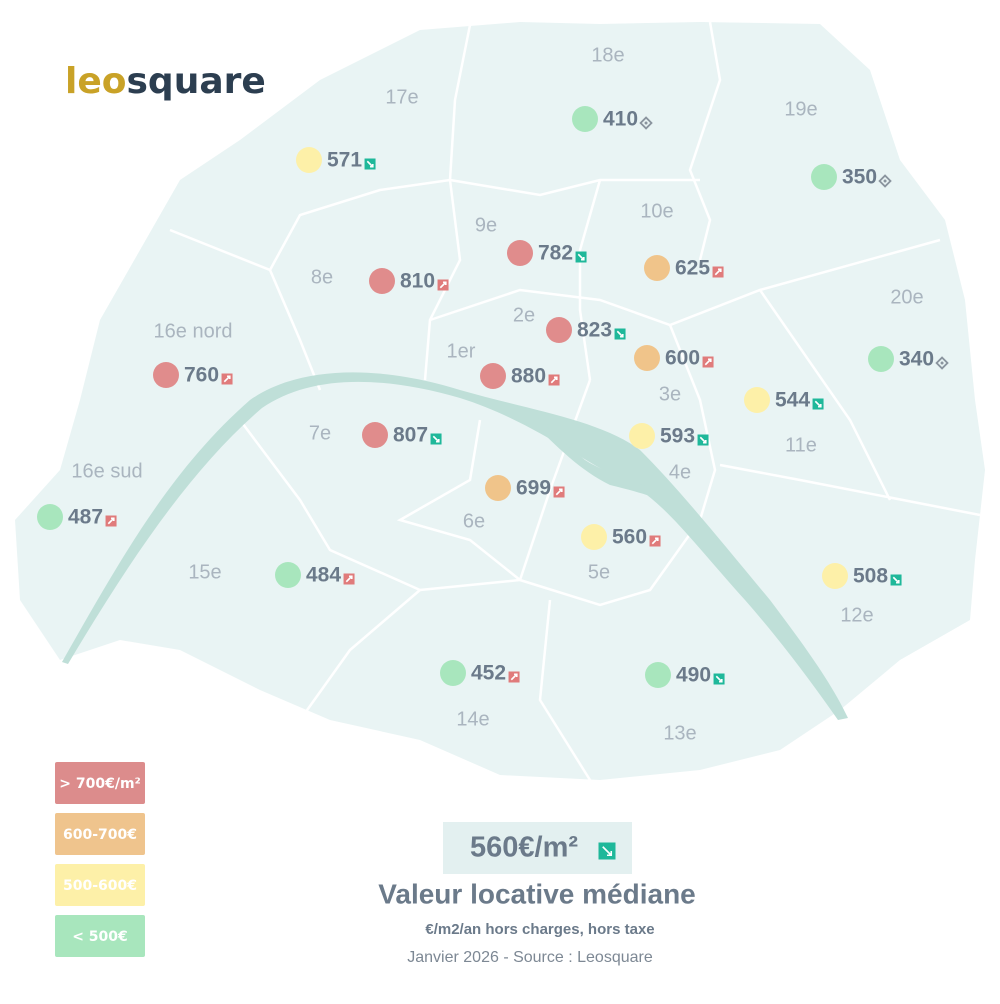 This screenshot has width=1000, height=1004. What do you see at coordinates (344, 160) in the screenshot?
I see `price-value: 571` at bounding box center [344, 160].